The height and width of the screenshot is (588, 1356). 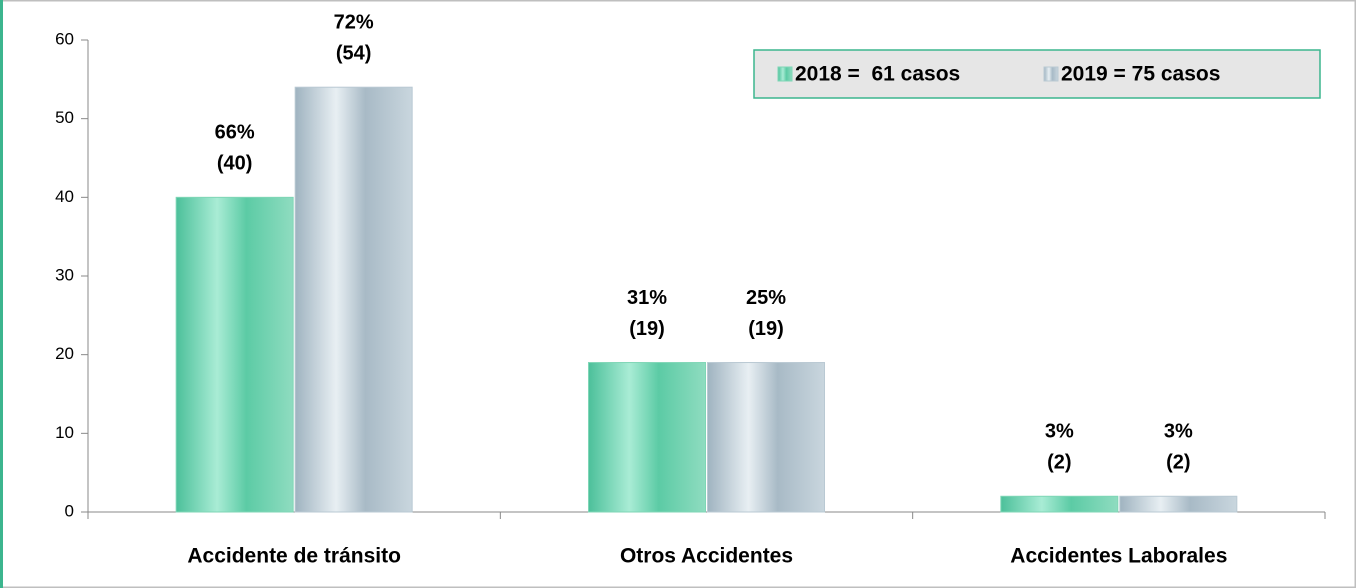 I want to click on legend-label: 2018 = 61 casos, so click(x=877, y=74).